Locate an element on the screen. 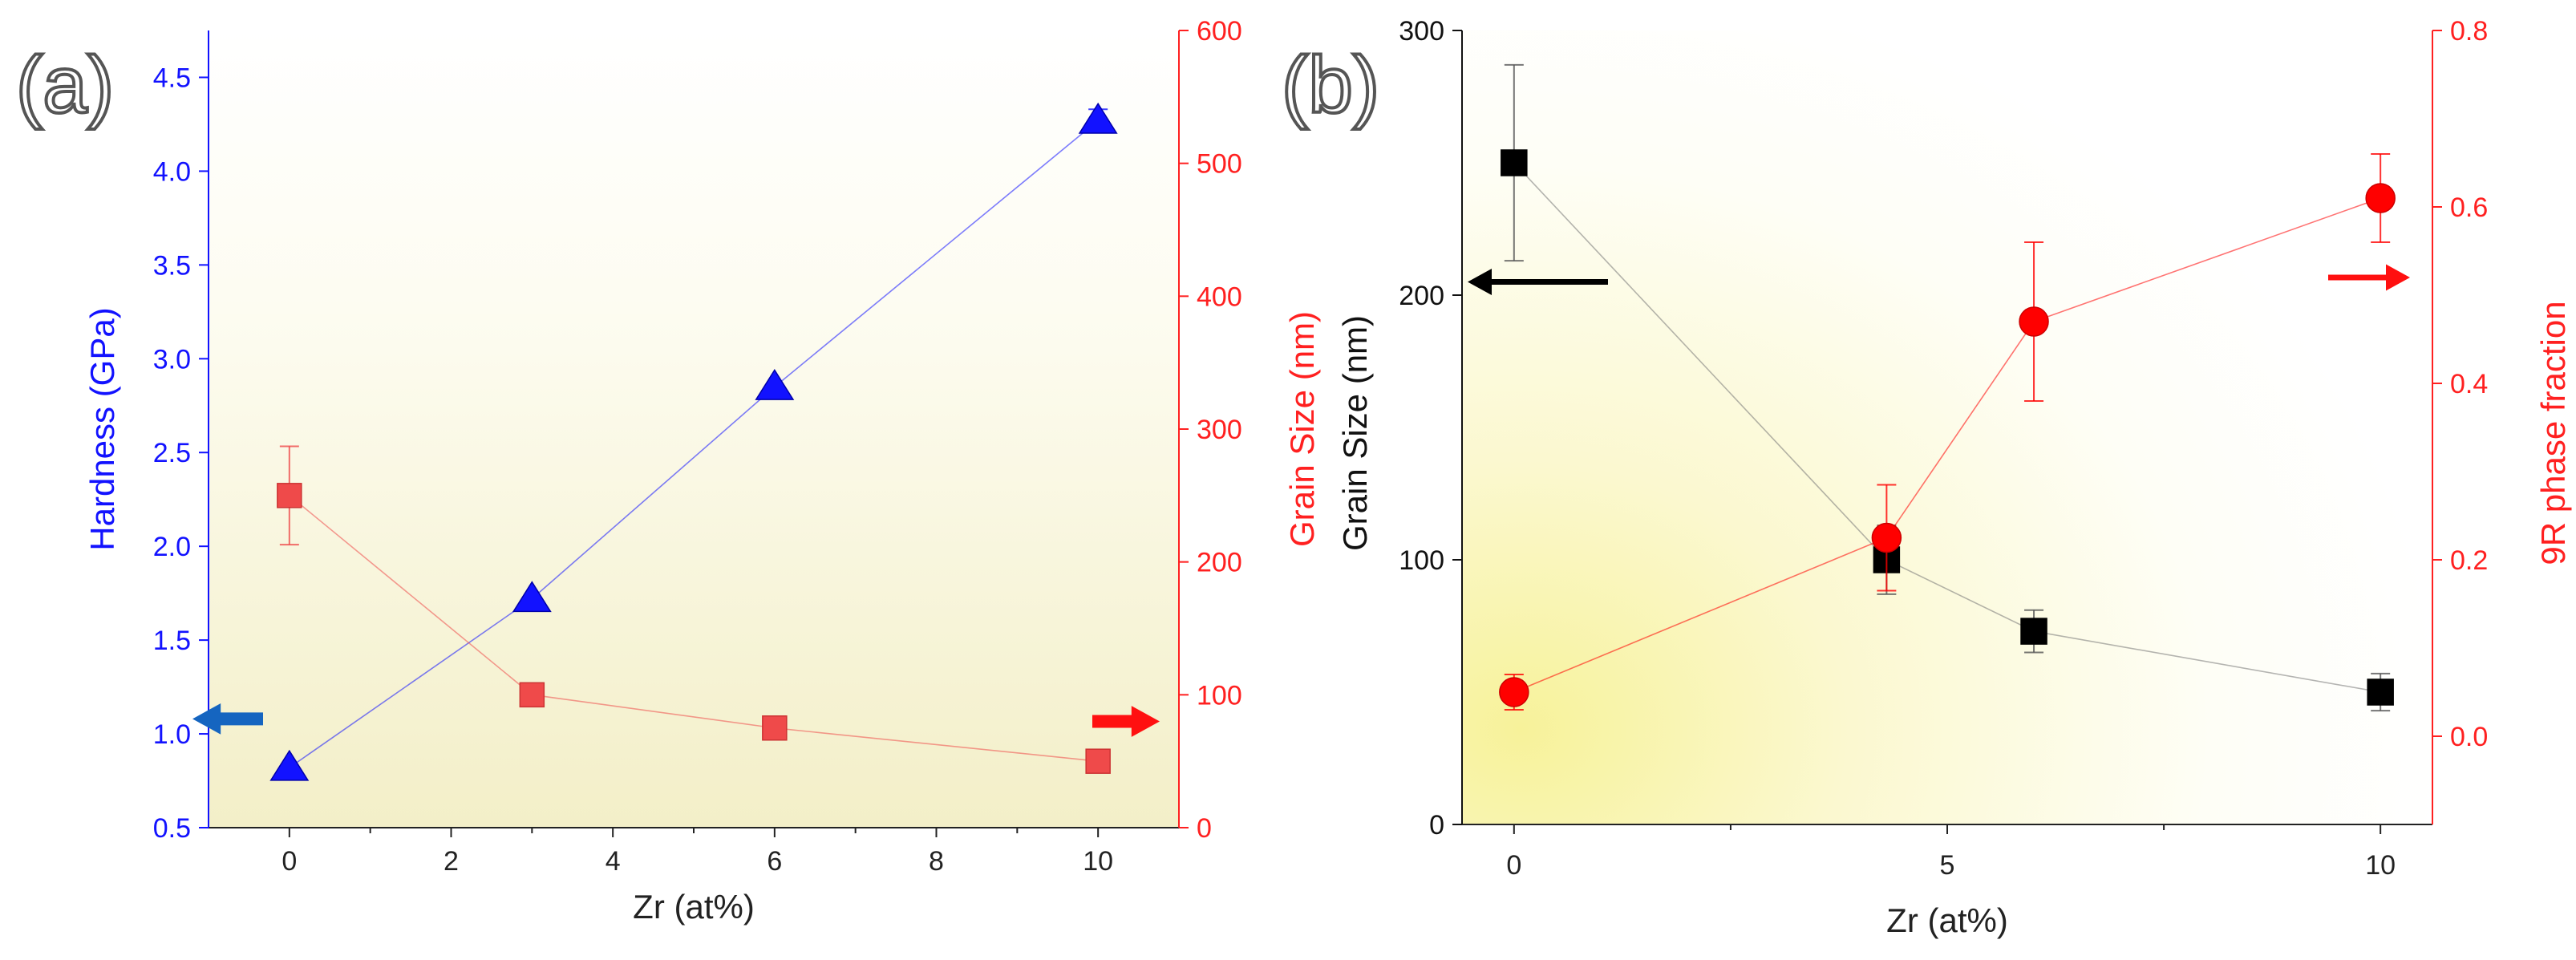 This screenshot has width=2576, height=960. series-line-grain-size is located at coordinates (694, 628).